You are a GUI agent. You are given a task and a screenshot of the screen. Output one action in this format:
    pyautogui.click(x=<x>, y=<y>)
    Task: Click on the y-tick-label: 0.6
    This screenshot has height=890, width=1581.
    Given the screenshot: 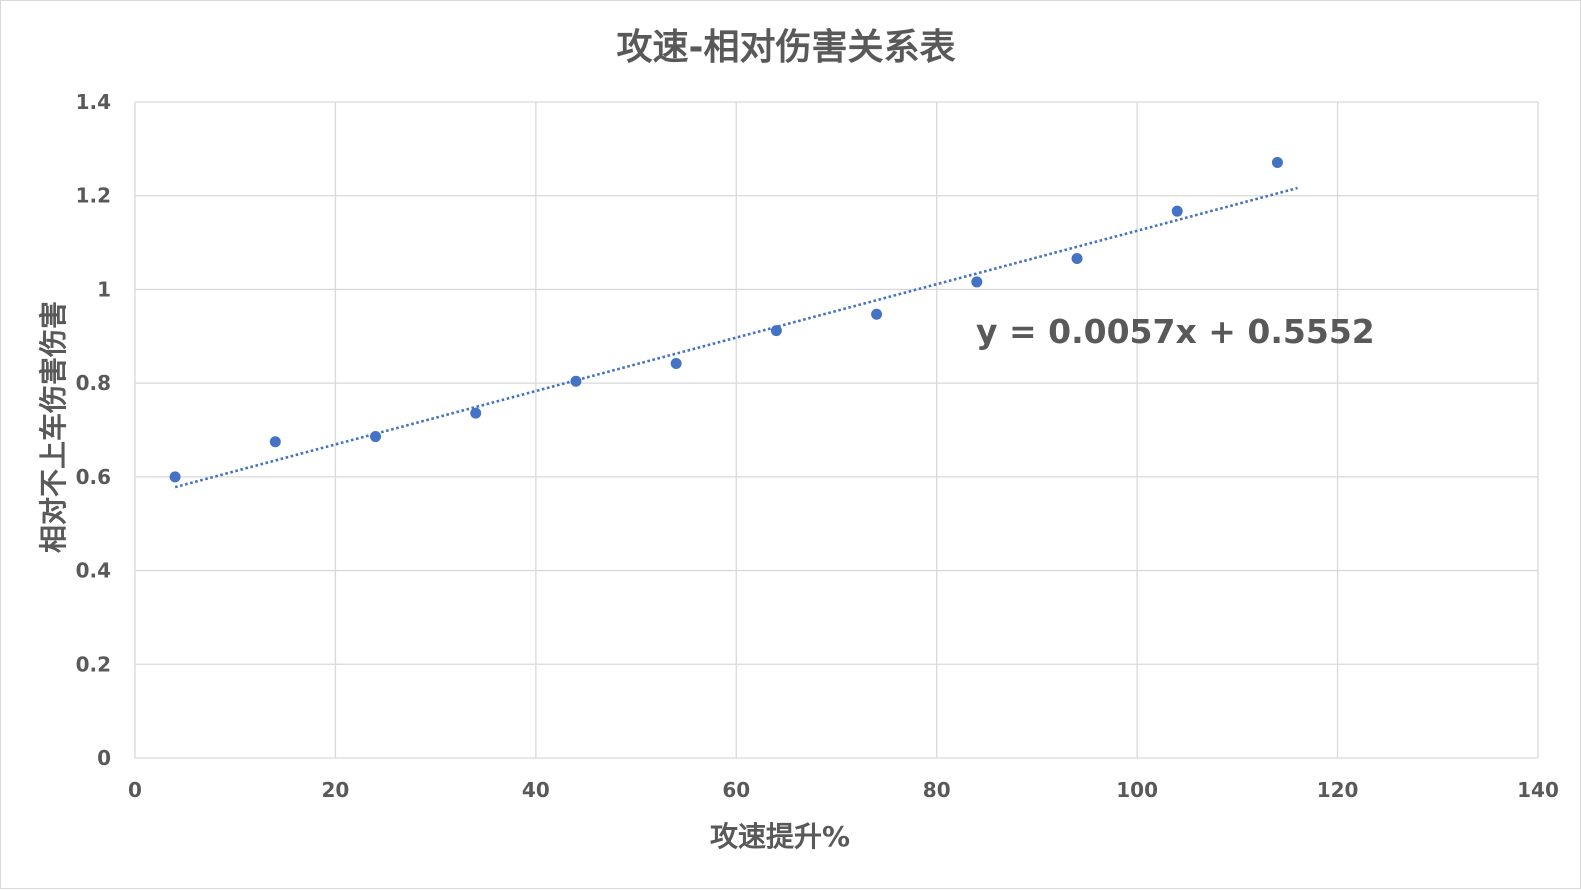 What is the action you would take?
    pyautogui.click(x=93, y=477)
    